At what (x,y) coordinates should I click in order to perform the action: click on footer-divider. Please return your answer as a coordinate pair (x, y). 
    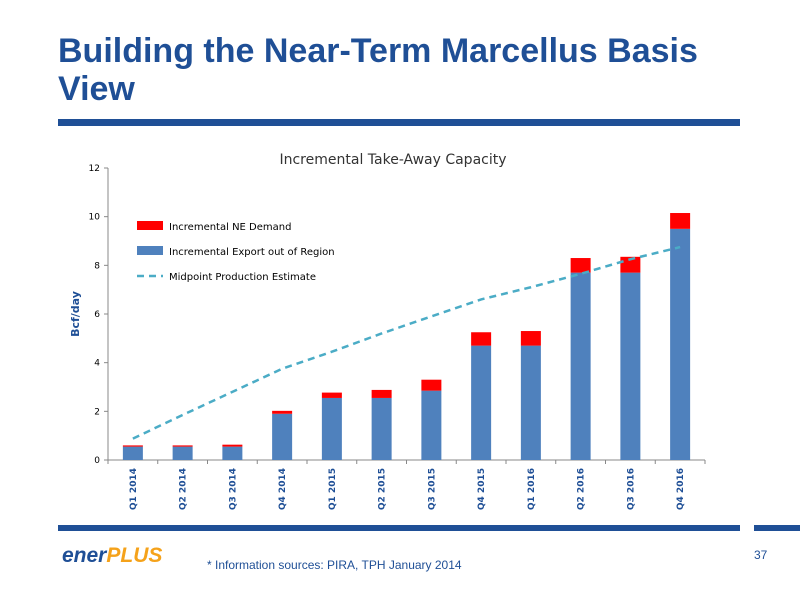
    Looking at the image, I should click on (399, 528).